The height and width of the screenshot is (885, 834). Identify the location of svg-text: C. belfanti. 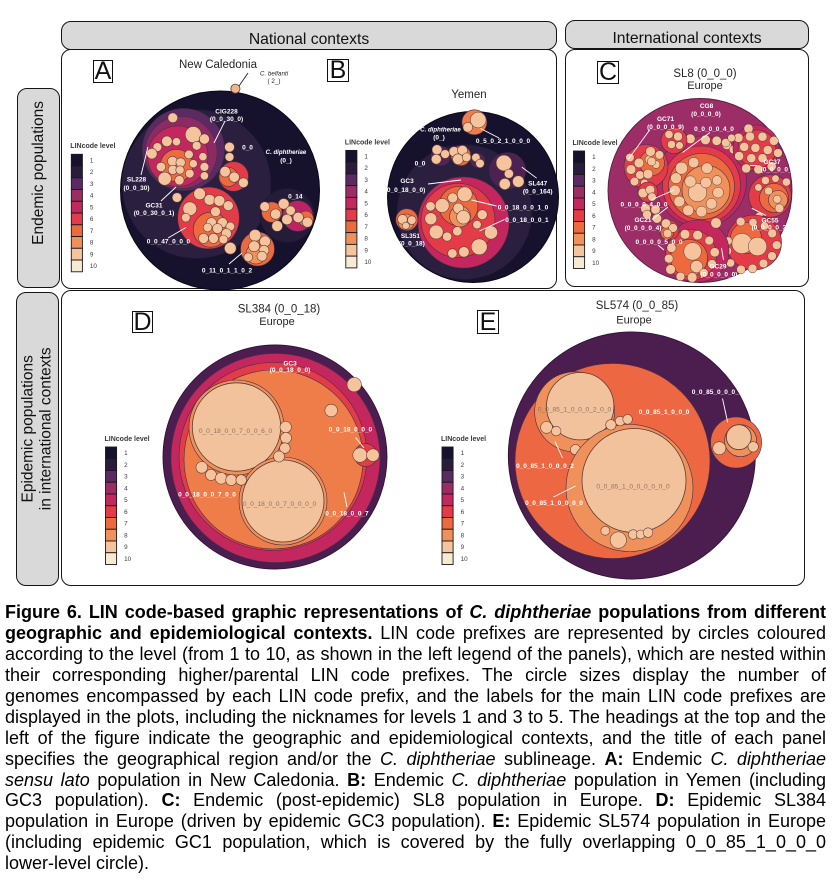
(274, 74).